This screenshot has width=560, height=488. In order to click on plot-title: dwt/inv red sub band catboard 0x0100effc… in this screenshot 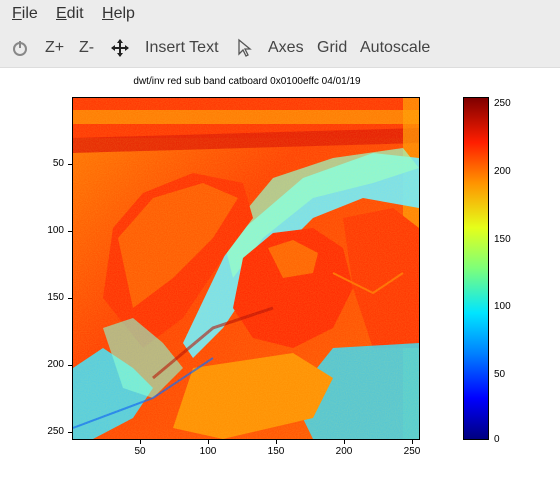, I will do `click(247, 81)`.